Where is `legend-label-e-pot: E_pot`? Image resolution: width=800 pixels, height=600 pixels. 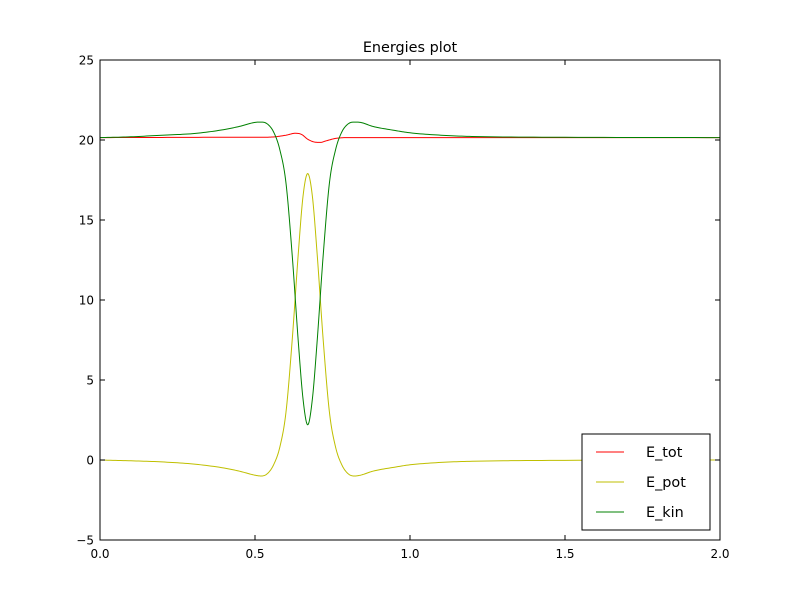
legend-label-e-pot: E_pot is located at coordinates (666, 483).